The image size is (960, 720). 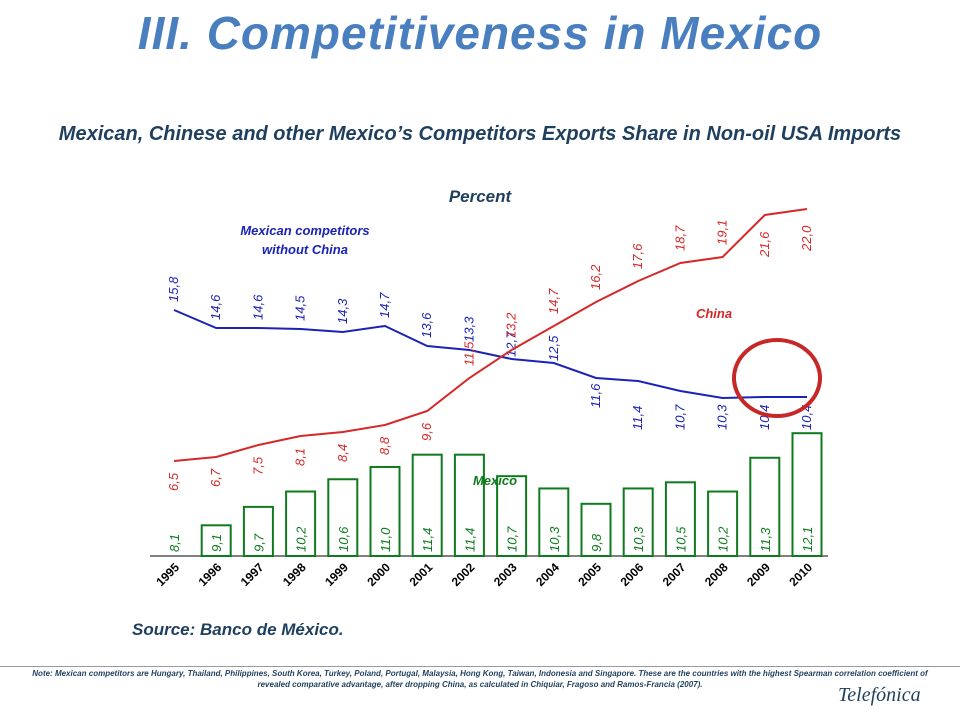 What do you see at coordinates (638, 539) in the screenshot?
I see `bar-label-2006: 10,3` at bounding box center [638, 539].